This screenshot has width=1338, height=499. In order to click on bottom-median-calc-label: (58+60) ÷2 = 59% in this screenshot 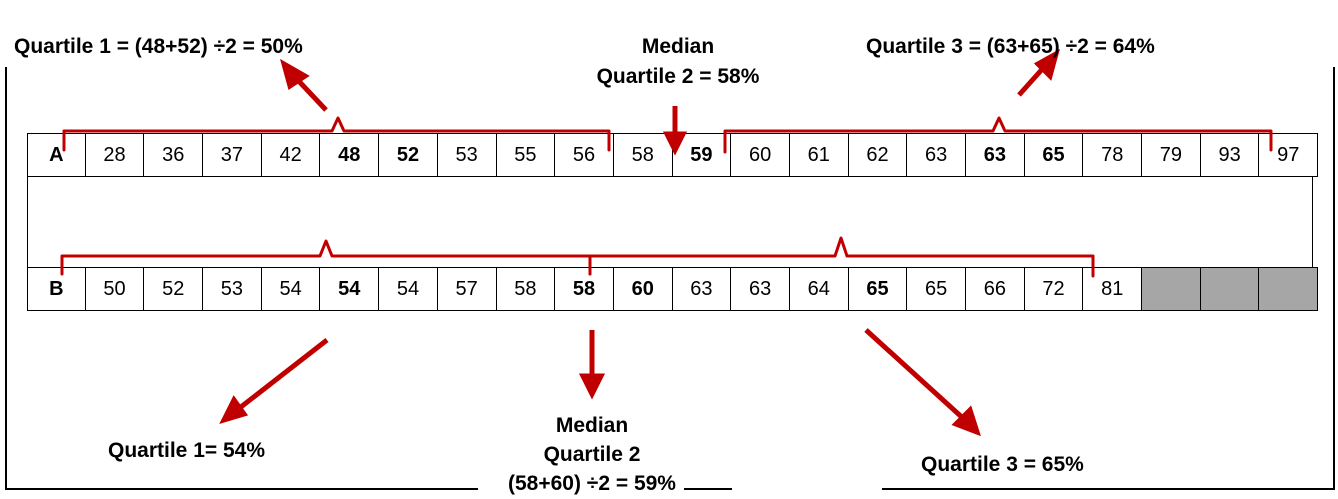, I will do `click(592, 483)`.